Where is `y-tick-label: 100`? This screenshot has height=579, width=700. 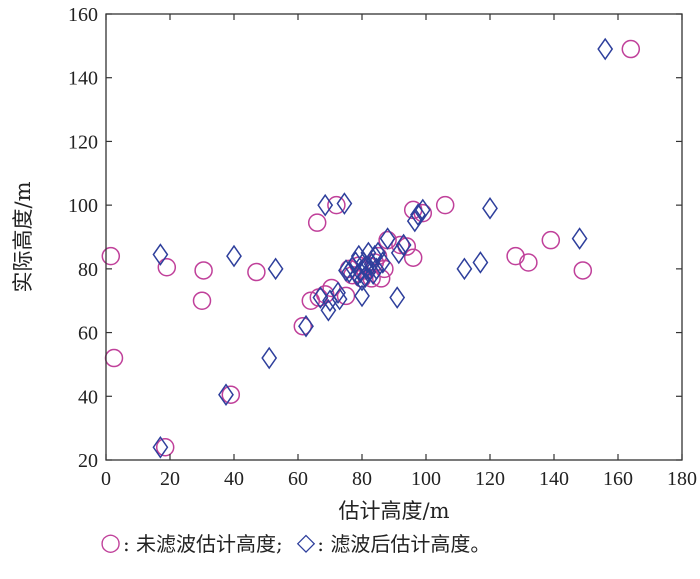 y-tick-label: 100 is located at coordinates (83, 206).